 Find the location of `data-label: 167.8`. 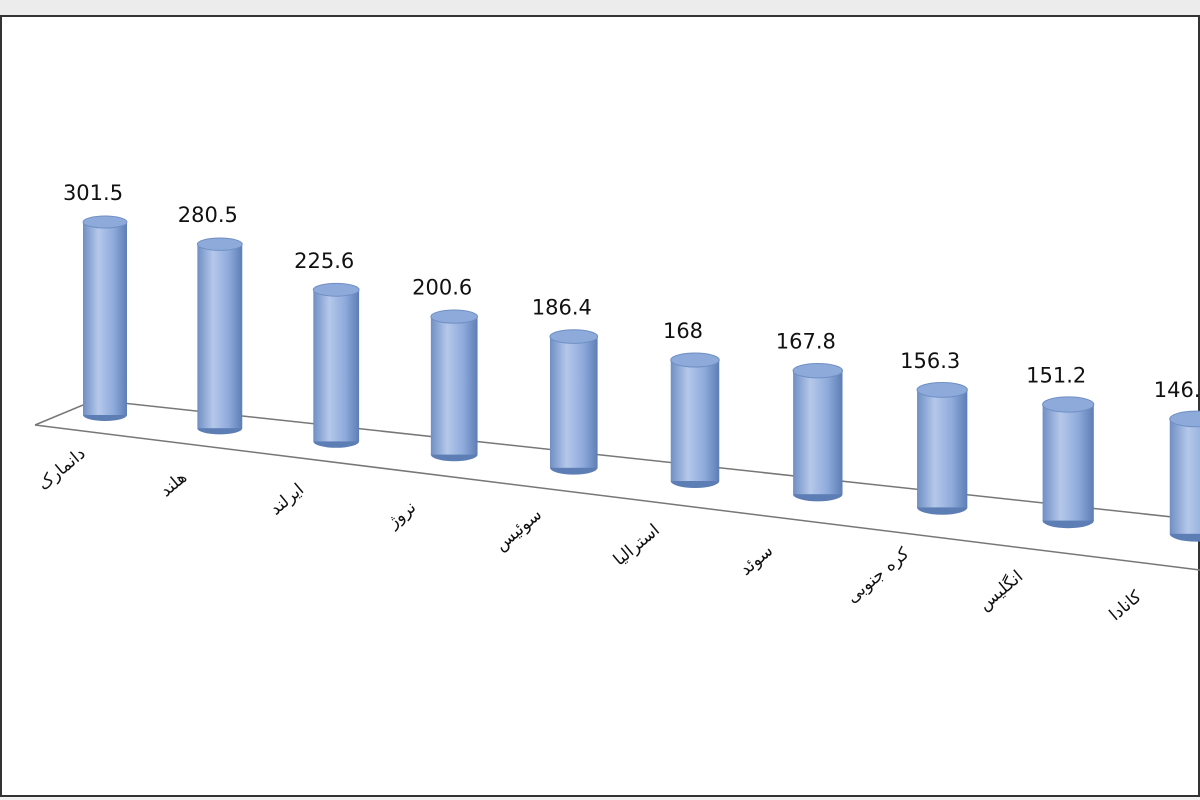

data-label: 167.8 is located at coordinates (806, 342).